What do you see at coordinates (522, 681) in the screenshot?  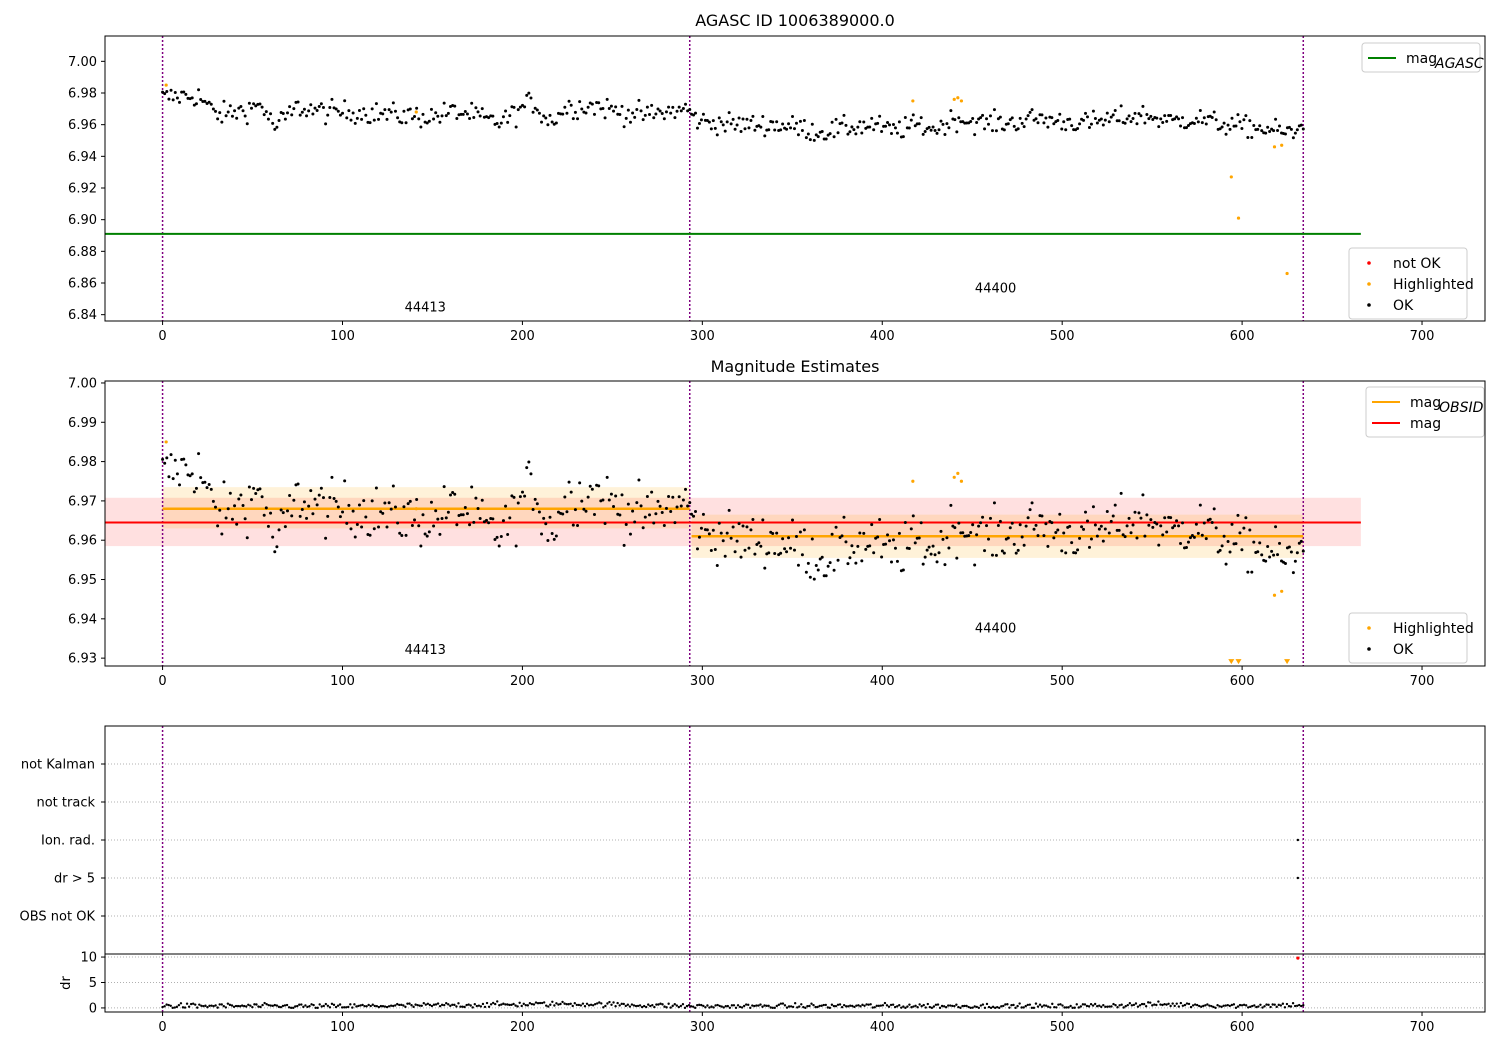 I see `x-tick-label: 200` at bounding box center [522, 681].